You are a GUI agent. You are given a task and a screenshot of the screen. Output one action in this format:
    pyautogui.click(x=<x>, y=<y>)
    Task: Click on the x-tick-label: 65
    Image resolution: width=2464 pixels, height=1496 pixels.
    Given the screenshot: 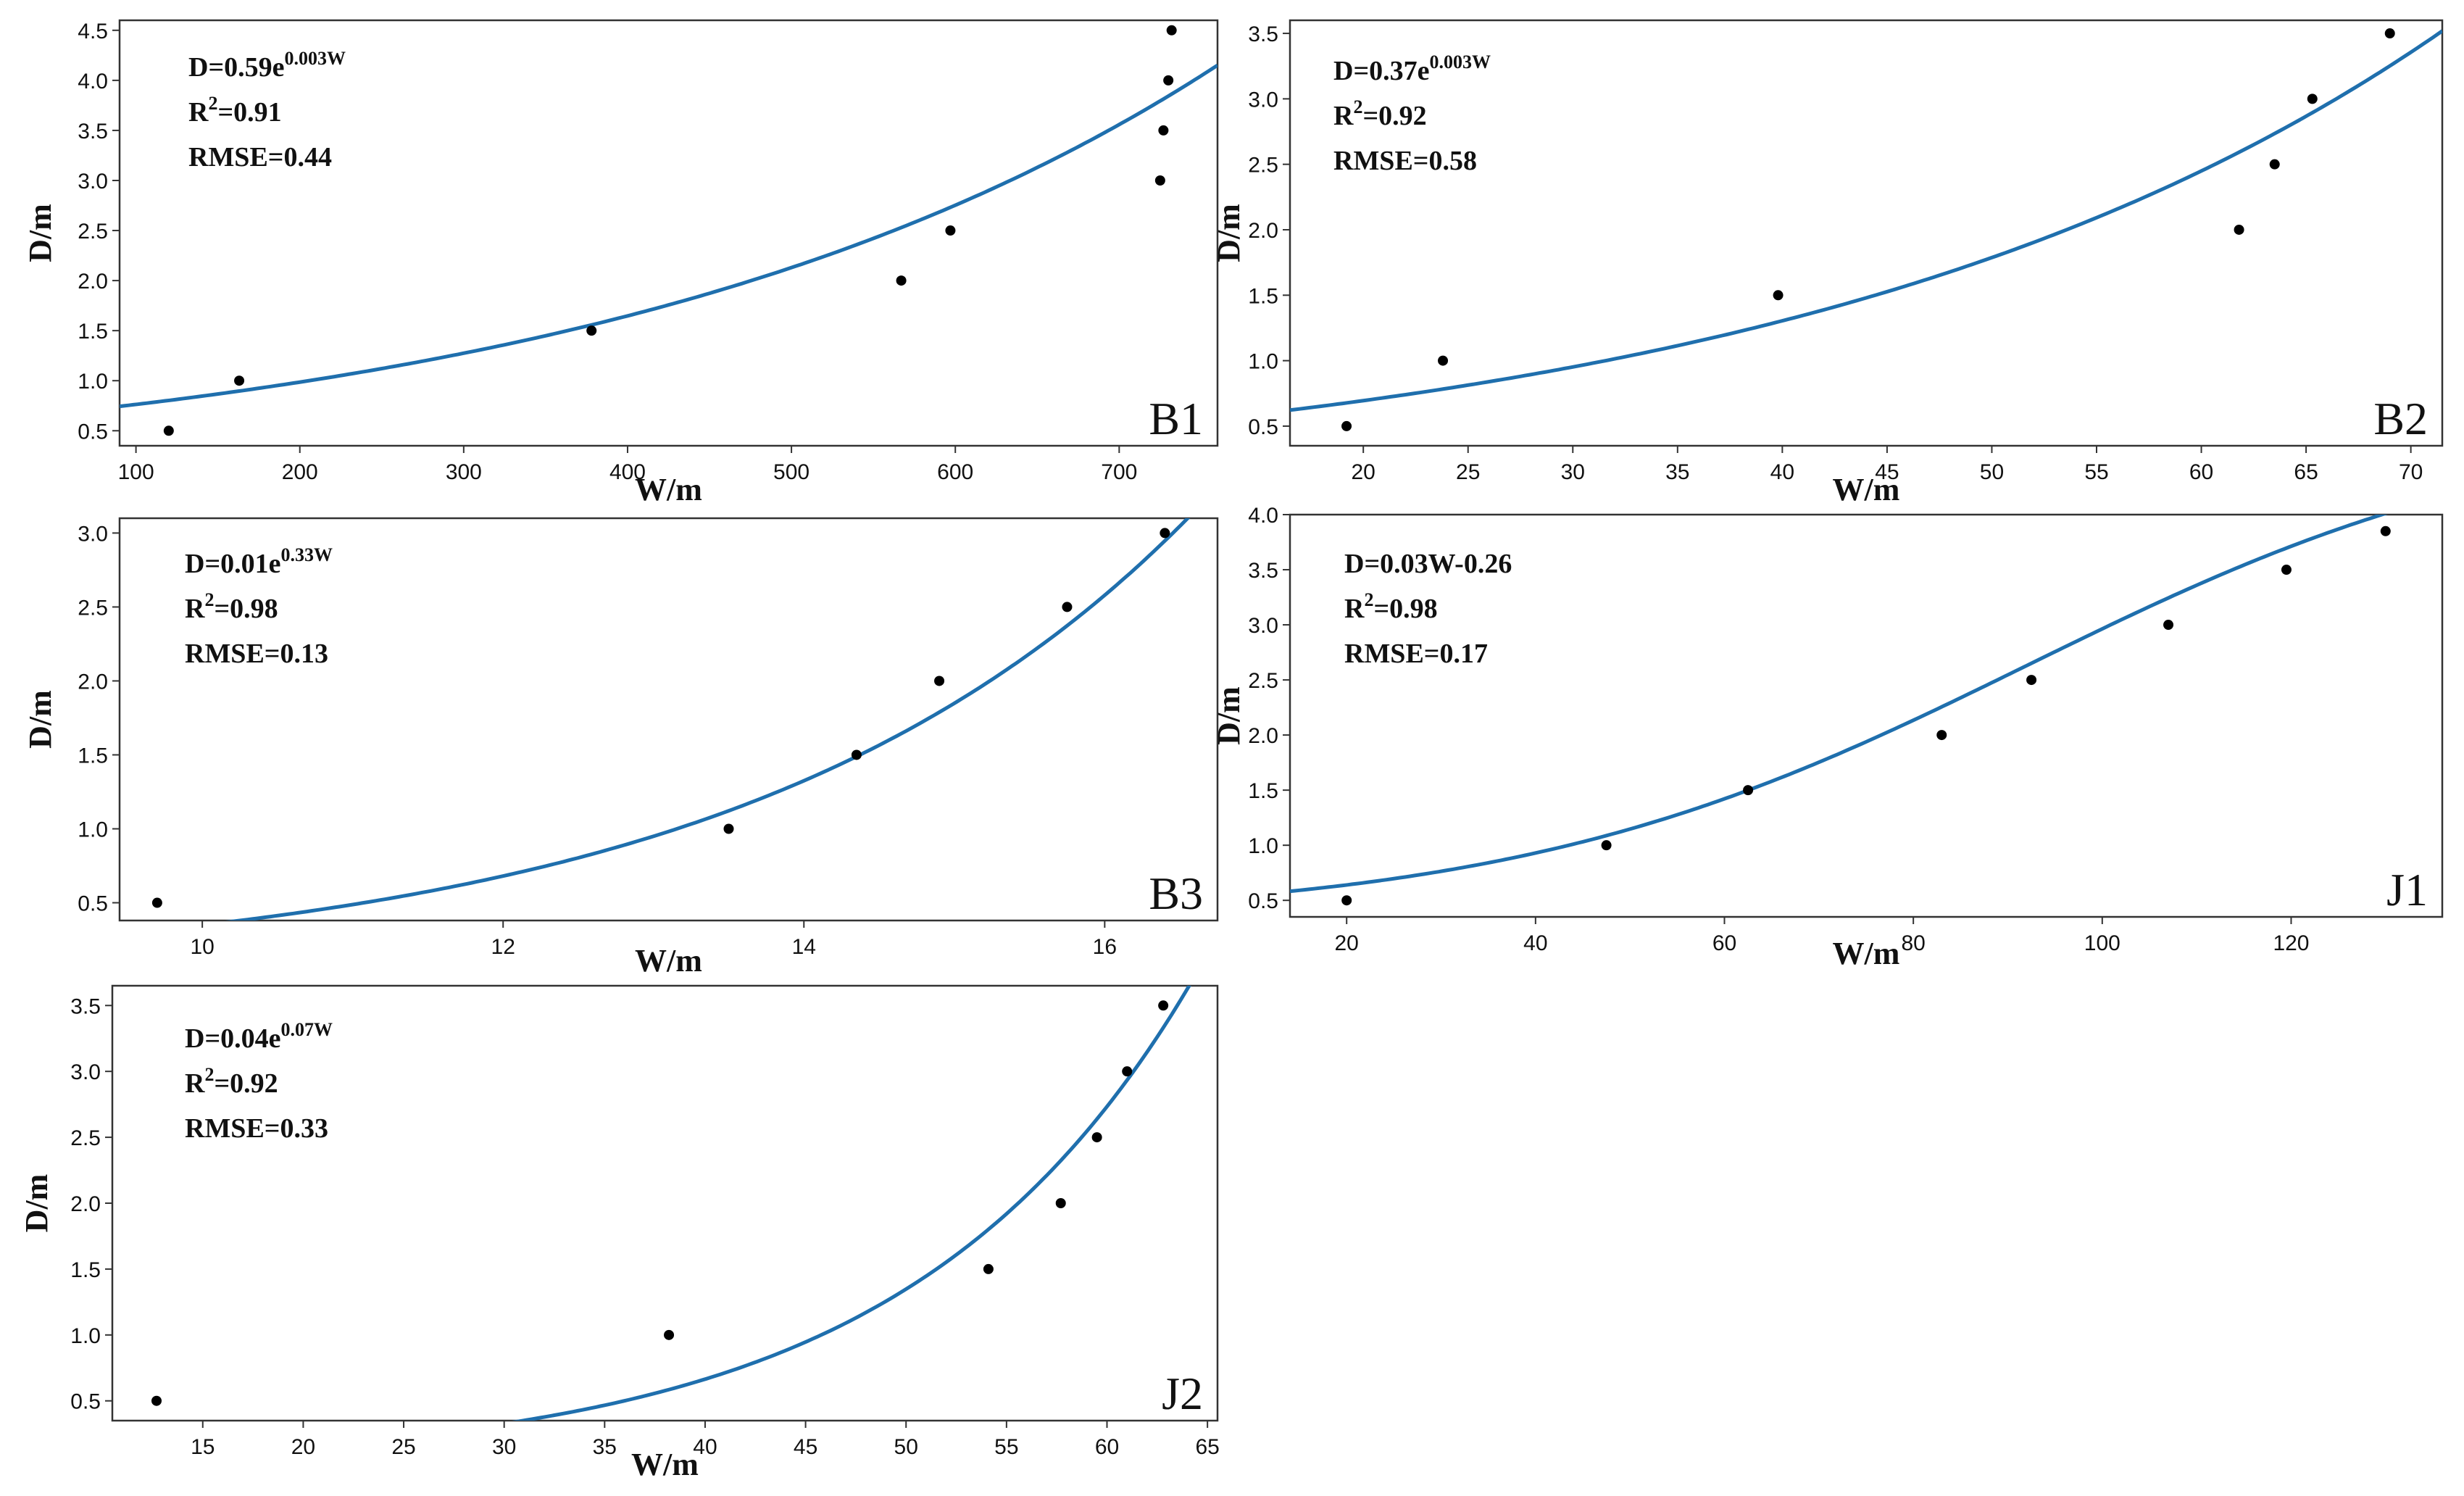 What is the action you would take?
    pyautogui.click(x=2306, y=472)
    